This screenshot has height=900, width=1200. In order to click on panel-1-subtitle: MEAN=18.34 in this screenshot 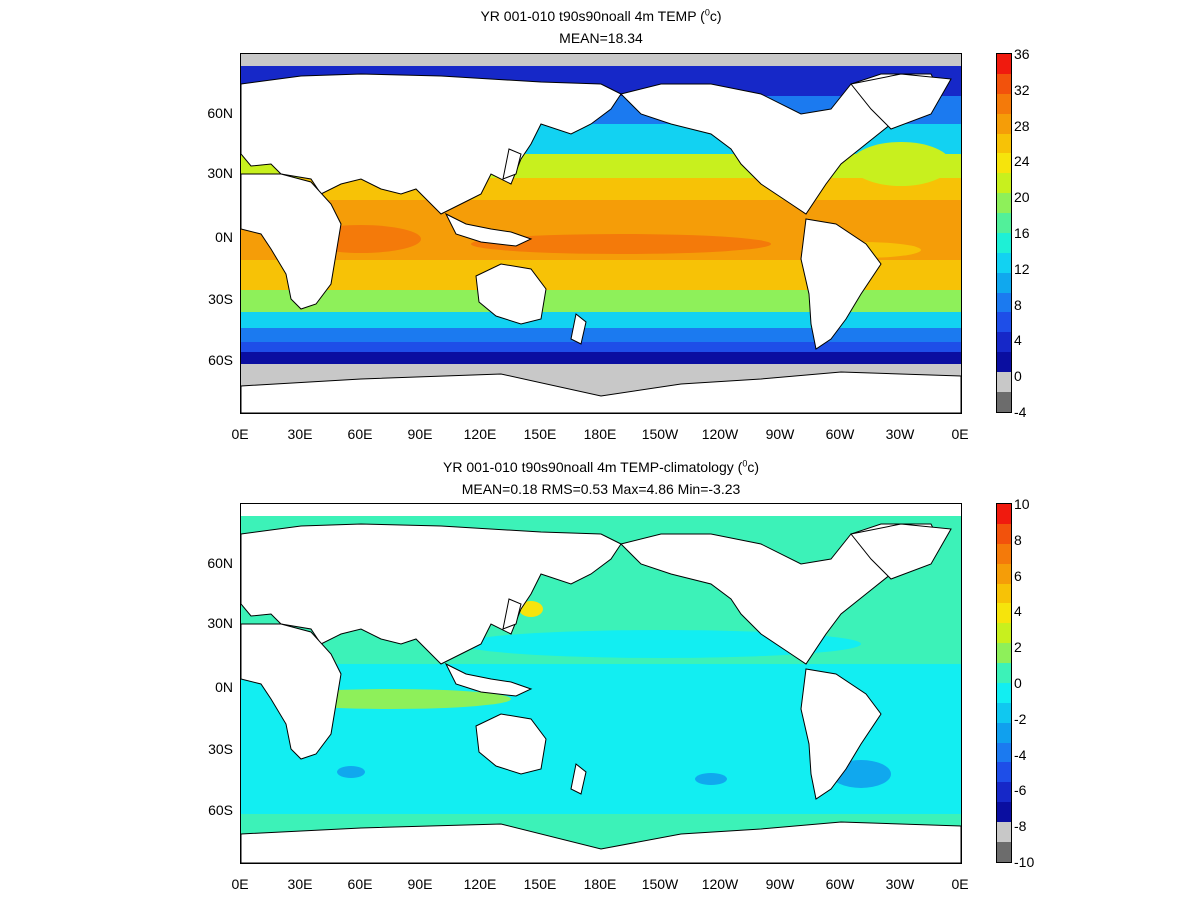, I will do `click(601, 38)`.